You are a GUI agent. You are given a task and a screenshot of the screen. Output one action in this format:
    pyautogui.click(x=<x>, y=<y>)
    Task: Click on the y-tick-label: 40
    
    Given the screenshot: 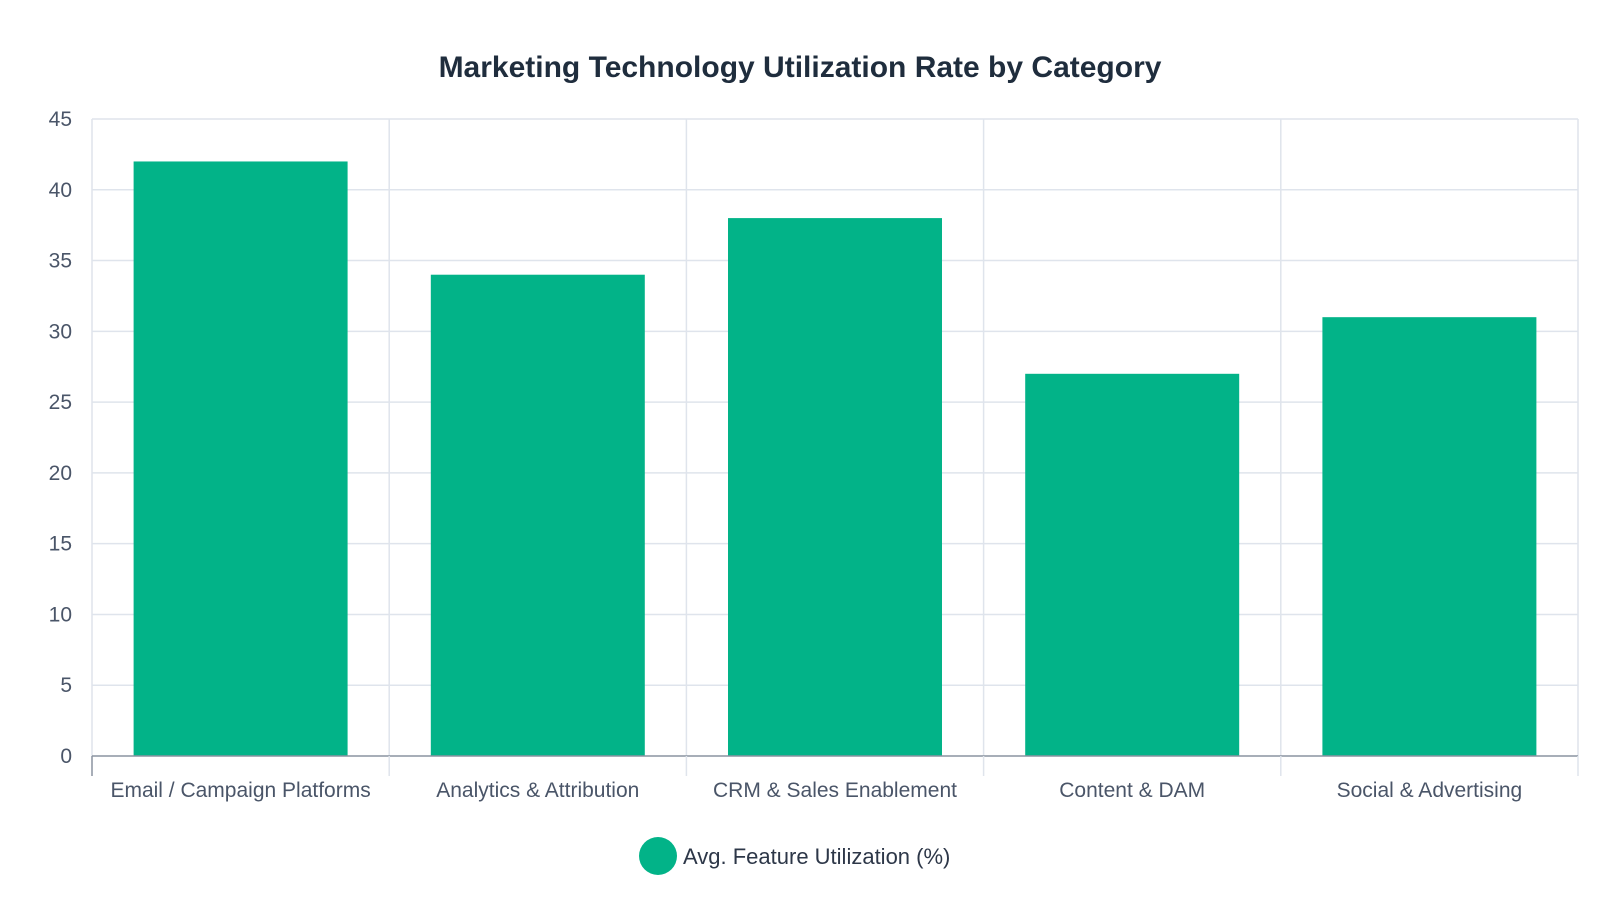 What is the action you would take?
    pyautogui.click(x=60, y=190)
    